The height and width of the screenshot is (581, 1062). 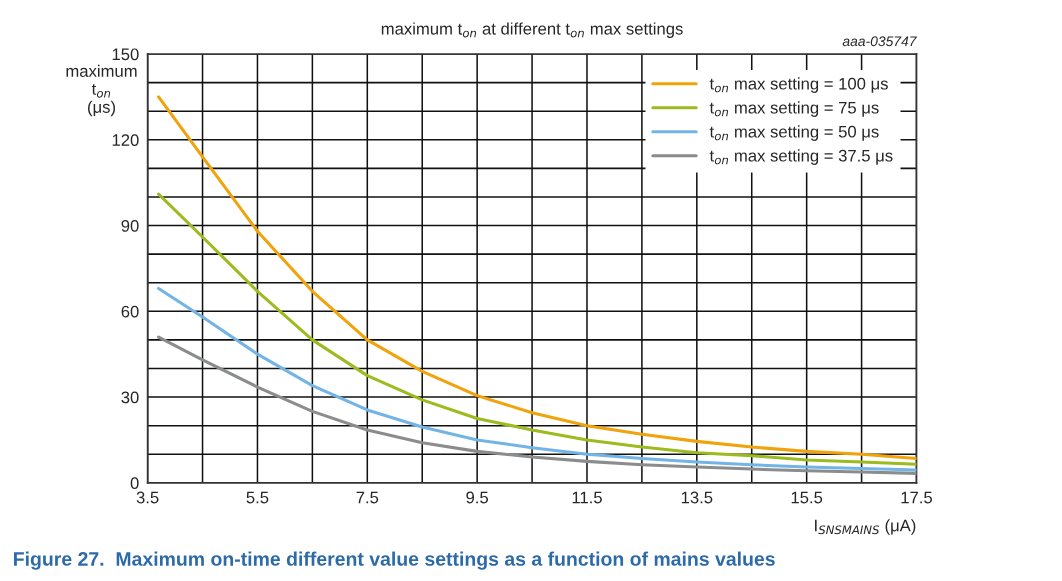 What do you see at coordinates (532, 30) in the screenshot?
I see `chart-title: maximum t$_{on}$ at different t$_{on}$ max settings` at bounding box center [532, 30].